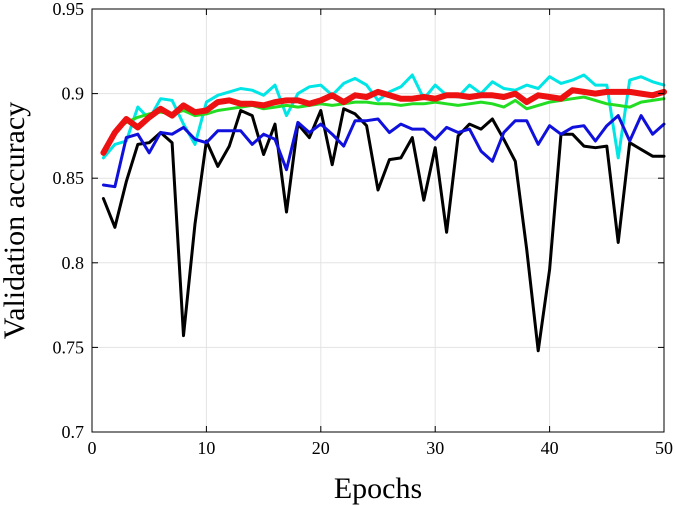 This screenshot has height=507, width=676. What do you see at coordinates (69, 9) in the screenshot?
I see `y-tick-label: 0.95` at bounding box center [69, 9].